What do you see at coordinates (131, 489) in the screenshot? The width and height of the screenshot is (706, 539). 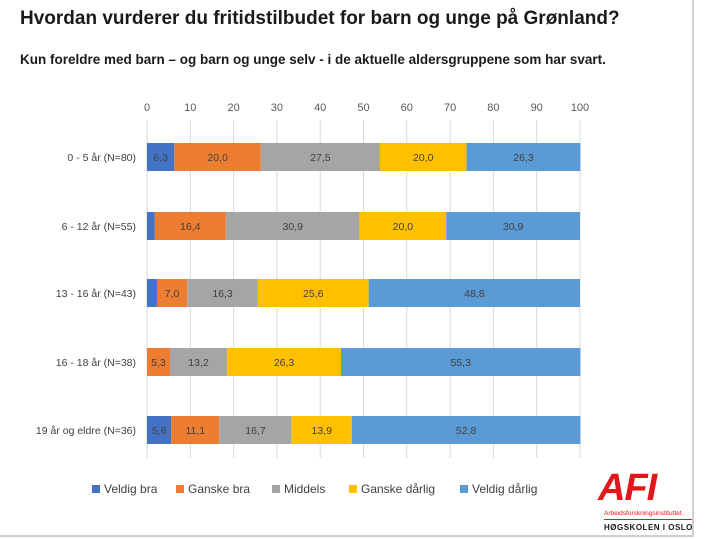 I see `legend-label: Veldig bra` at bounding box center [131, 489].